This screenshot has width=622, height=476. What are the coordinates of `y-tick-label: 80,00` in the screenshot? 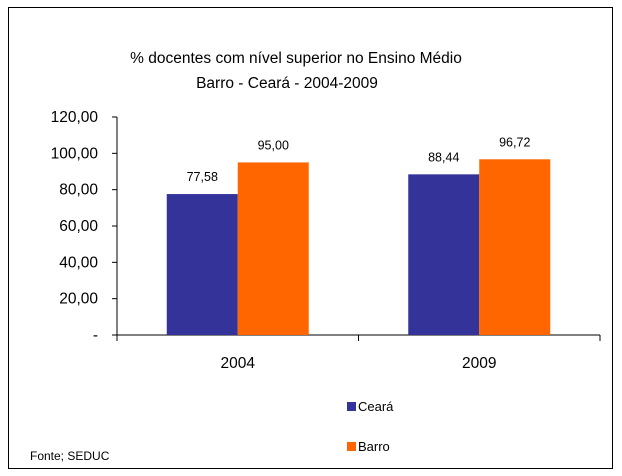 It's located at (78, 190).